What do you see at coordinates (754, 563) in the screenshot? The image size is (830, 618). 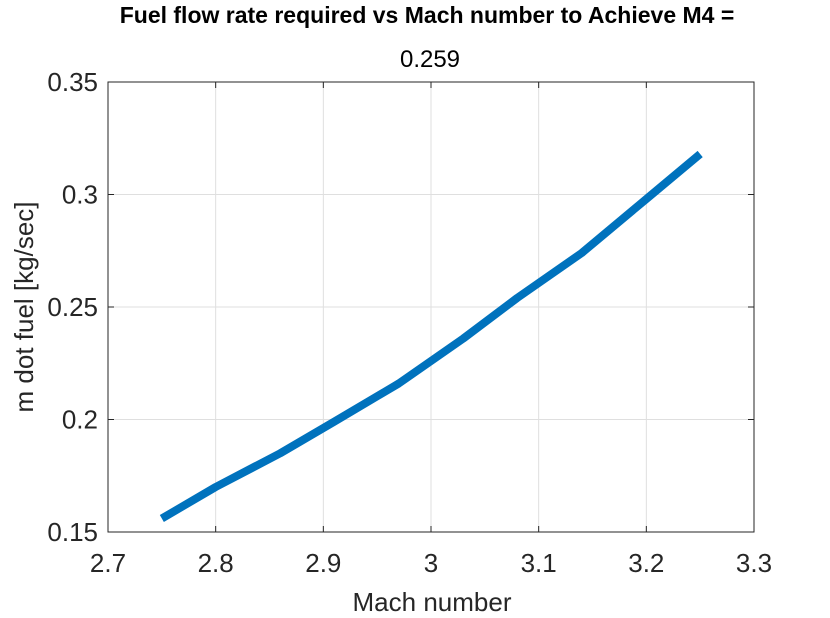 I see `x-tick-label: 3.3` at bounding box center [754, 563].